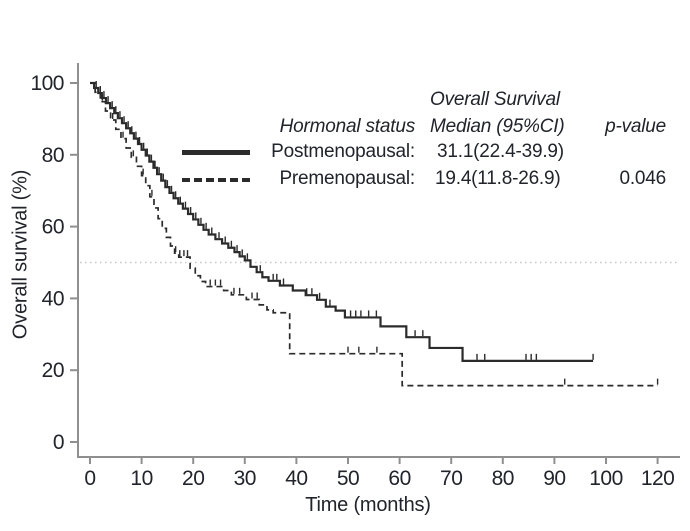 The image size is (690, 531). What do you see at coordinates (451, 478) in the screenshot?
I see `x-tick-label: 70` at bounding box center [451, 478].